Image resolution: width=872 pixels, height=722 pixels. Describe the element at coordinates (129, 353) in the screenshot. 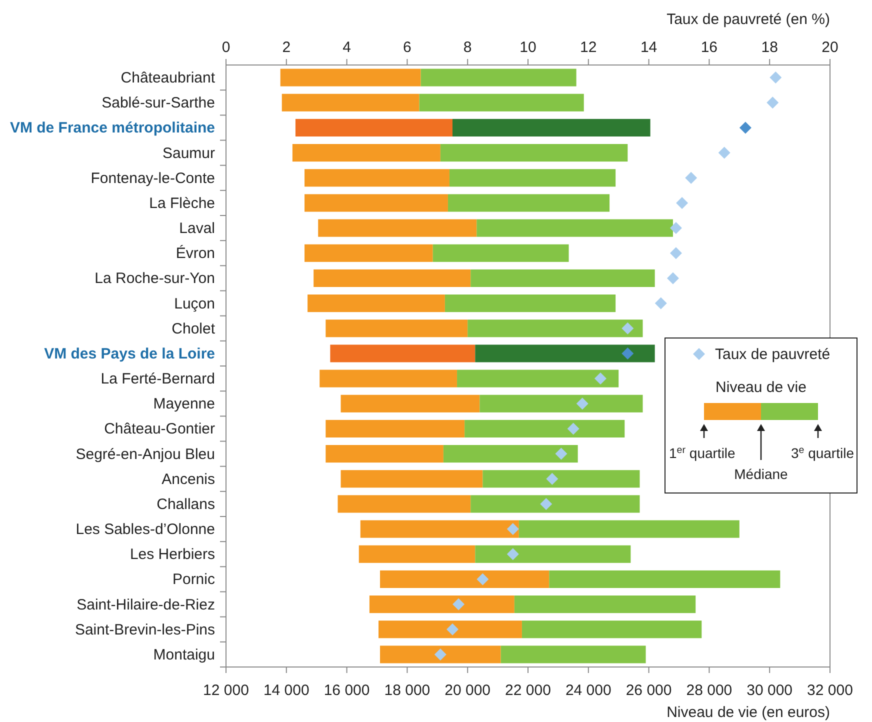

I see `y-tick-label: VM des Pays de la Loire` at that location.